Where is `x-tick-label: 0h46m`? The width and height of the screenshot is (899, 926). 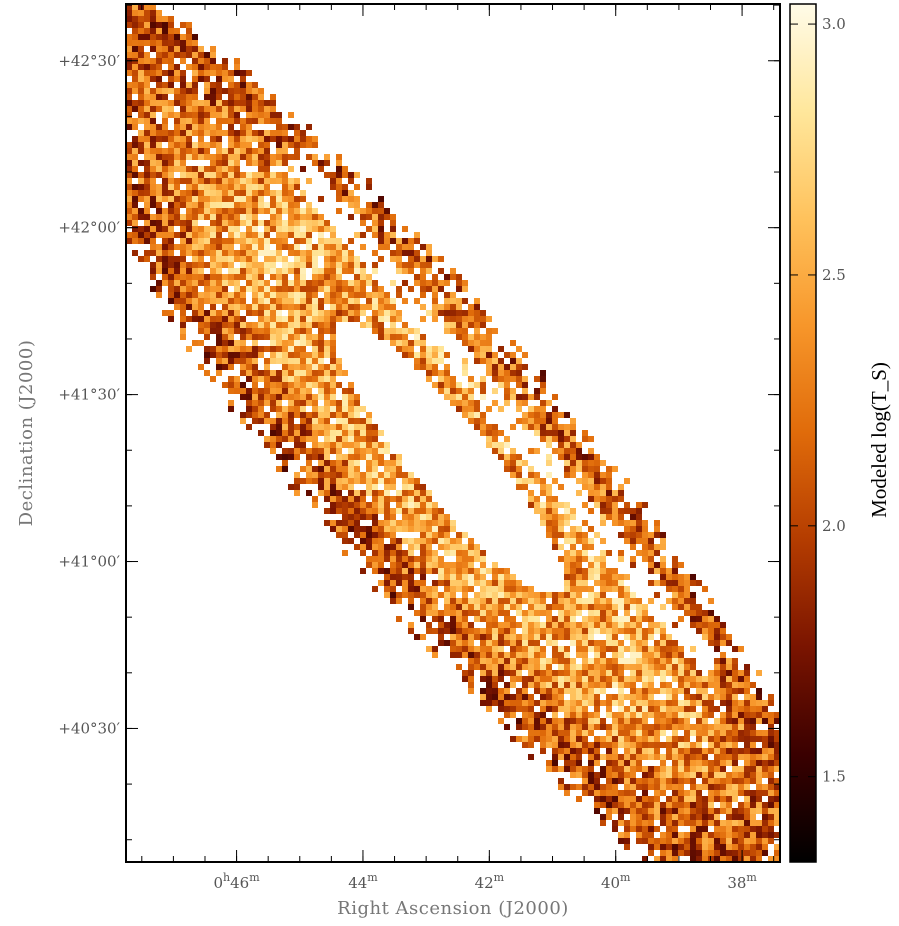 x-tick-label: 0h46m is located at coordinates (236, 881).